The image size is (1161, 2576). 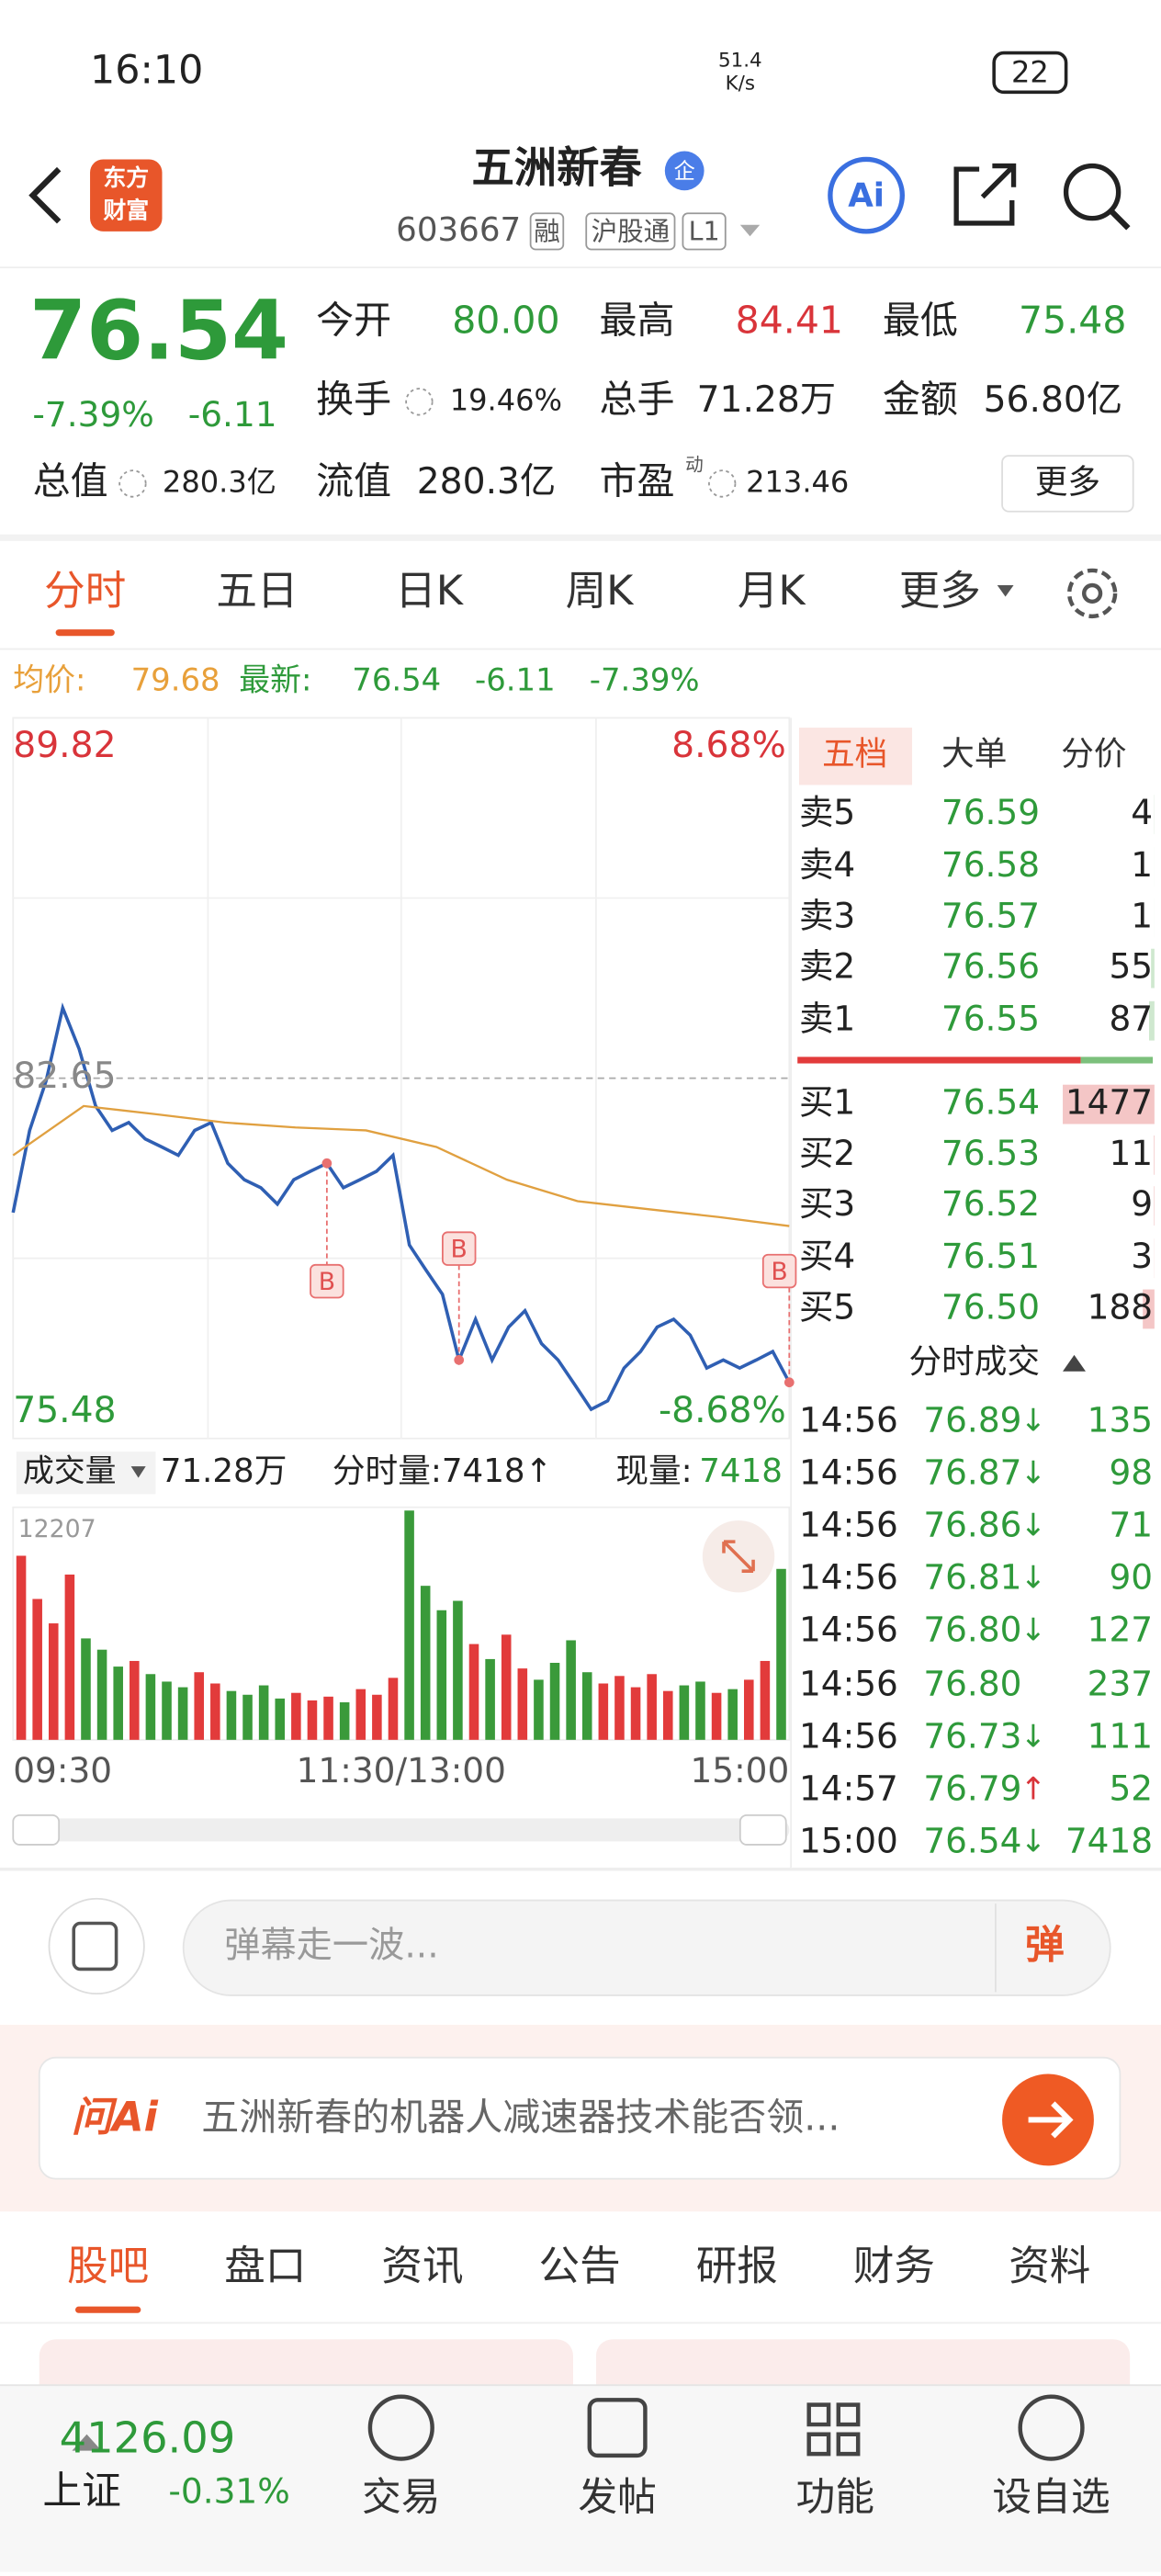 What do you see at coordinates (1154, 1206) in the screenshot?
I see `depth-bar` at bounding box center [1154, 1206].